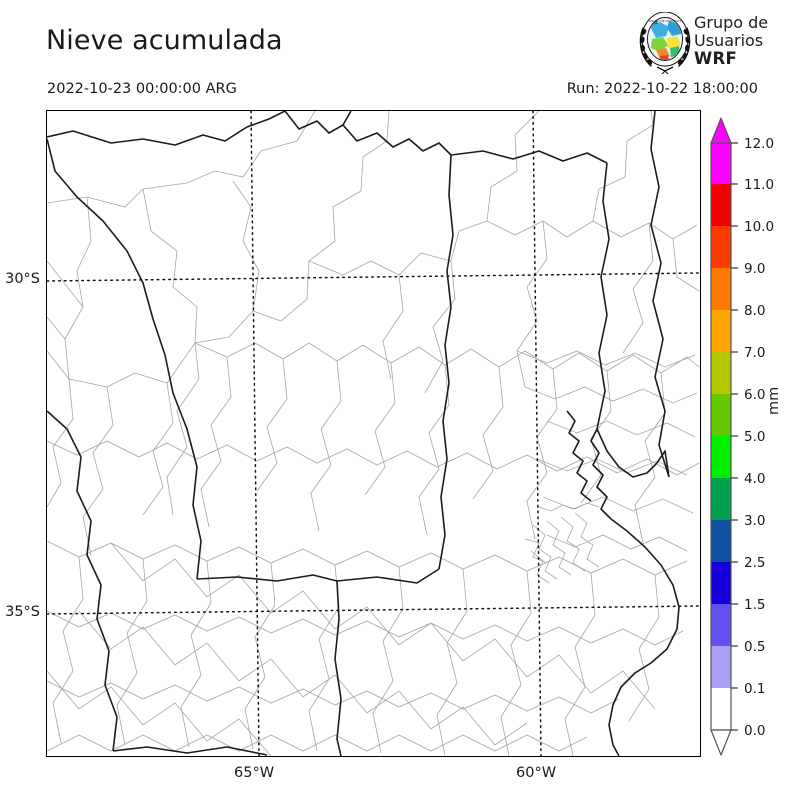 The width and height of the screenshot is (800, 800). What do you see at coordinates (22, 612) in the screenshot?
I see `lat-tick-35S: 35°S` at bounding box center [22, 612].